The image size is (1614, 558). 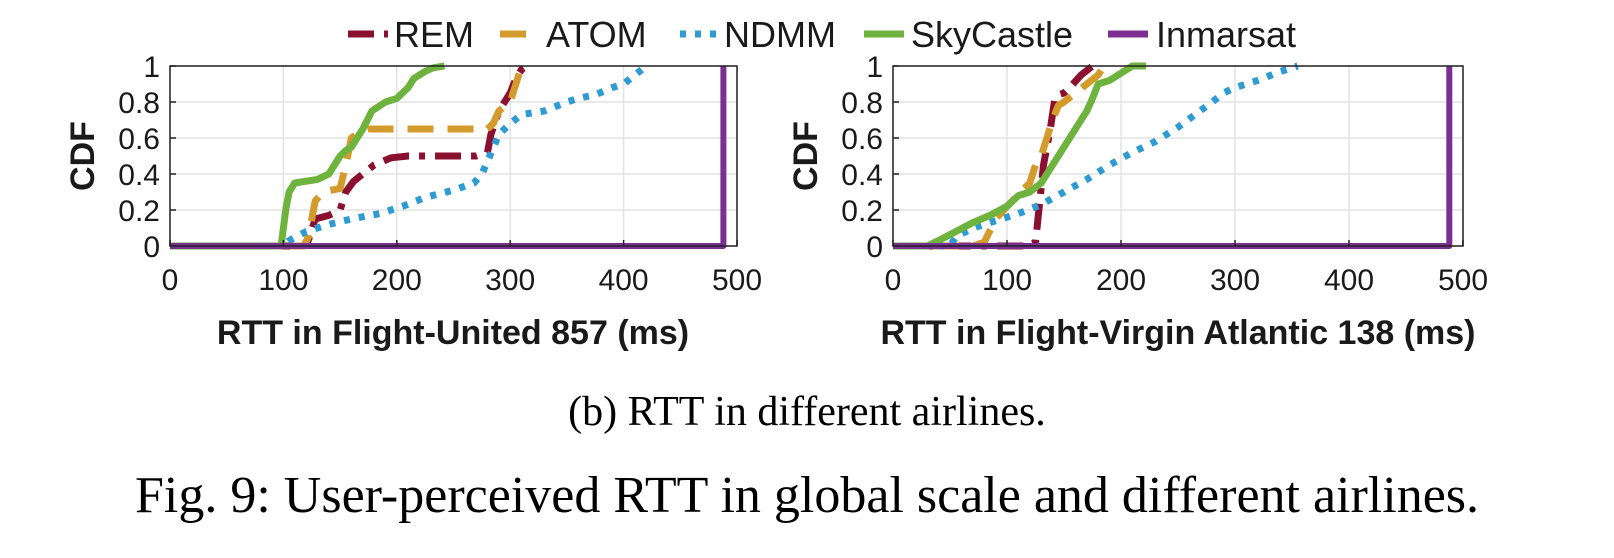 What do you see at coordinates (780, 34) in the screenshot?
I see `legend-label-ndmm: NDMM` at bounding box center [780, 34].